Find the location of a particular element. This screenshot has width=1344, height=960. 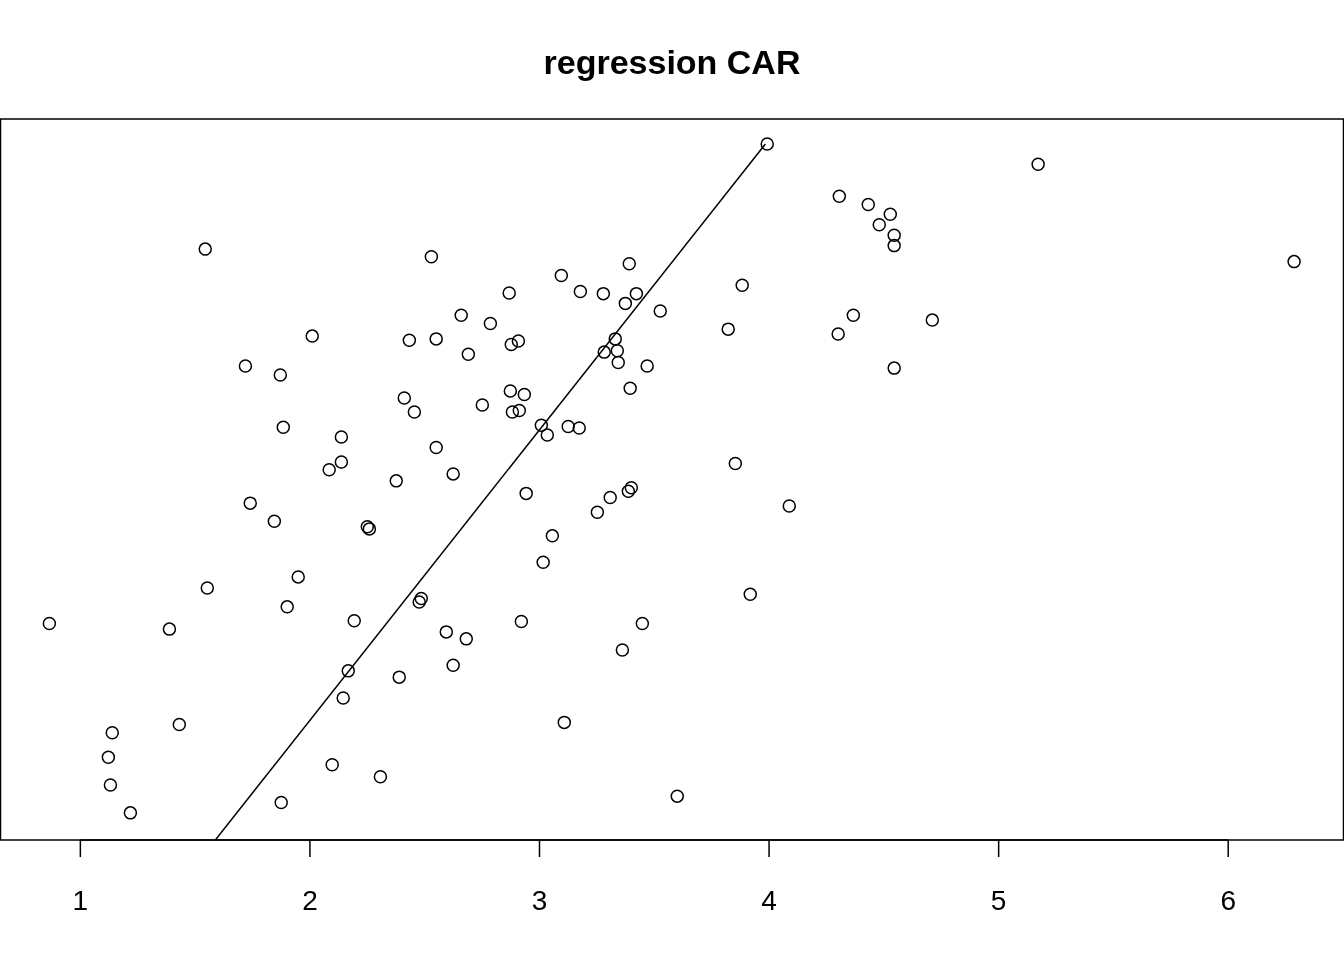

x-tick-label: 4 is located at coordinates (769, 900).